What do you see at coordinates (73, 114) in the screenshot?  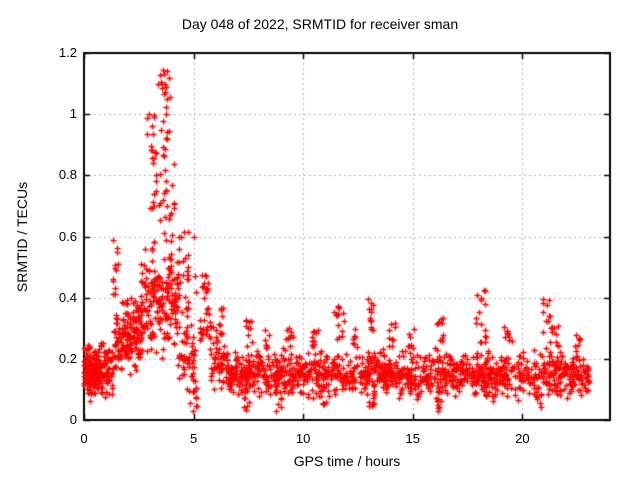 I see `y-tick-label: 1` at bounding box center [73, 114].